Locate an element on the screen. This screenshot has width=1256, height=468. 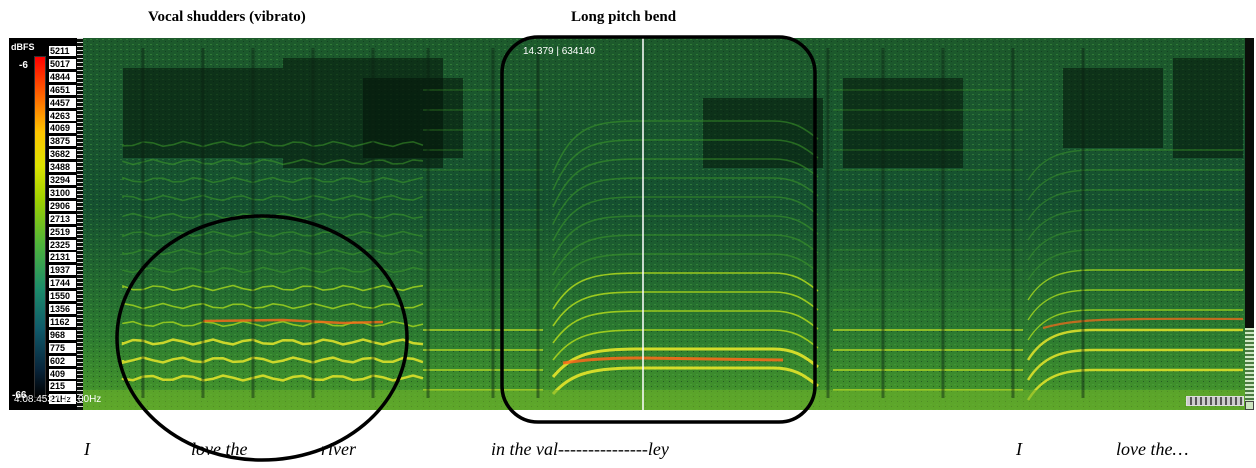
frequency-label: 215 is located at coordinates (62, 386).